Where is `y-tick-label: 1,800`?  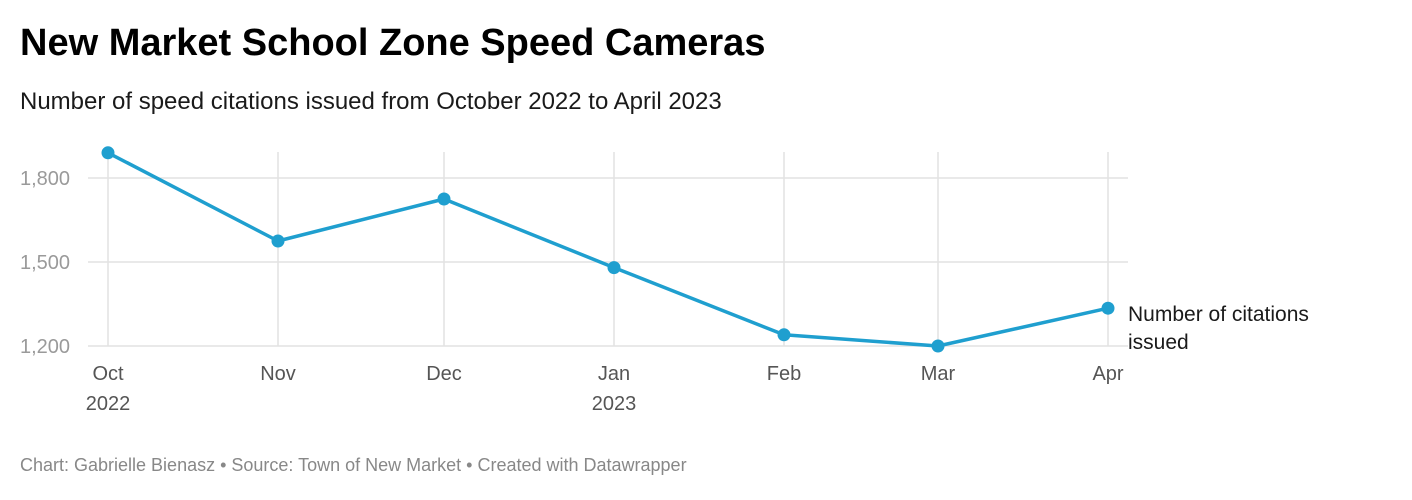
y-tick-label: 1,800 is located at coordinates (45, 179).